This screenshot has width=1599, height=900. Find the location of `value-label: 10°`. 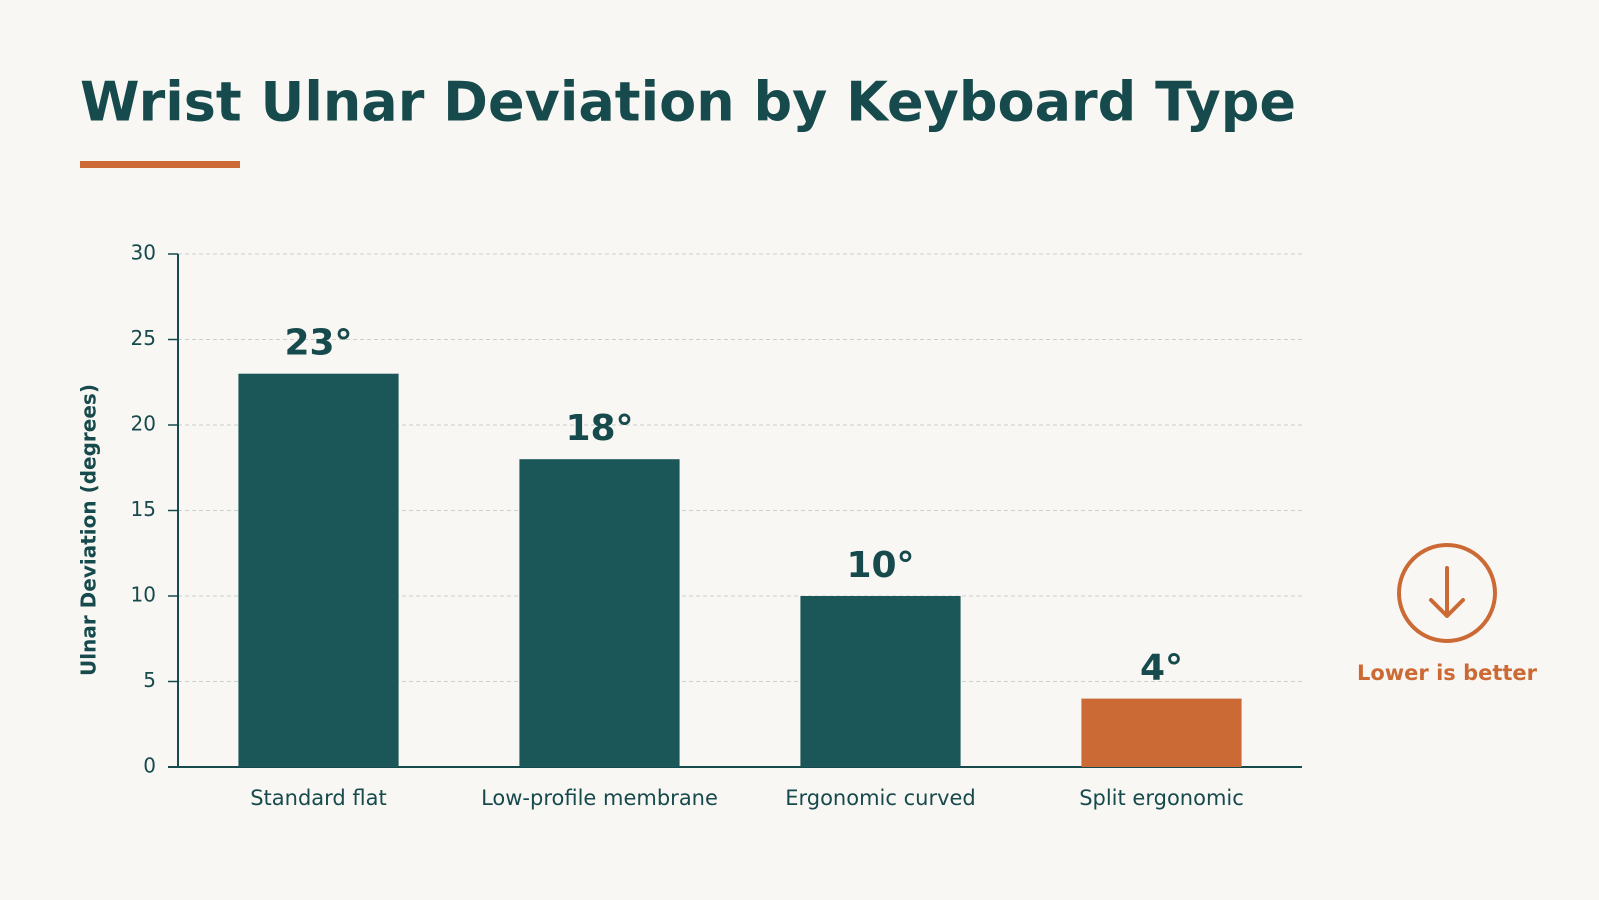

value-label: 10° is located at coordinates (880, 565).